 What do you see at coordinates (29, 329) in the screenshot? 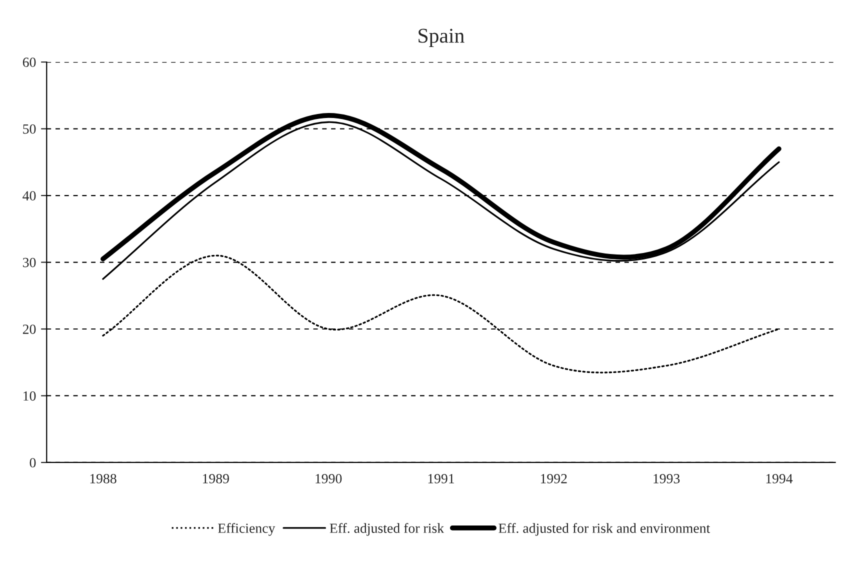
I see `y-tick-label: 20` at bounding box center [29, 329].